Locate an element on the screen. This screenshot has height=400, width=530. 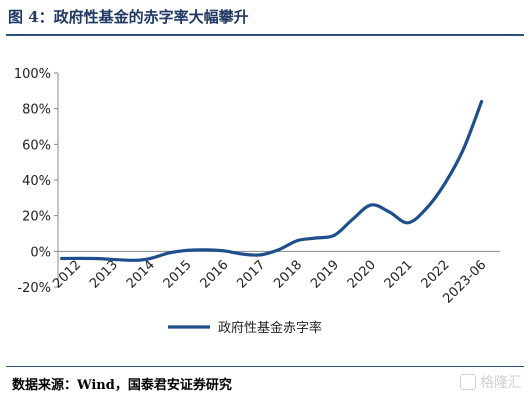
x-tick-label: 2012 is located at coordinates (67, 275).